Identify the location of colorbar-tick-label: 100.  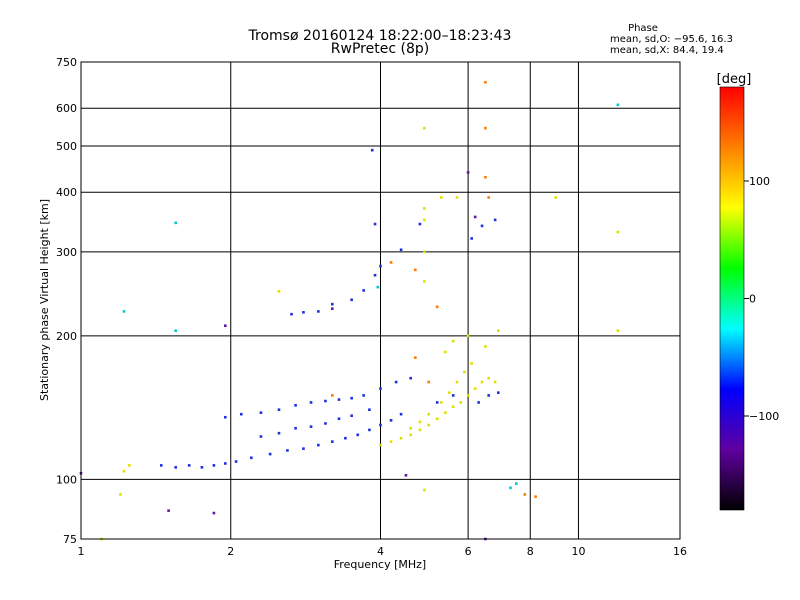
(759, 181).